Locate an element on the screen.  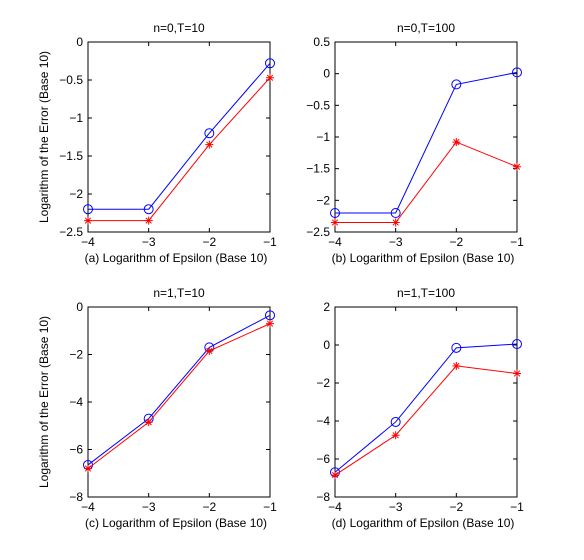
y-tick-label: 0.5 is located at coordinates (321, 42).